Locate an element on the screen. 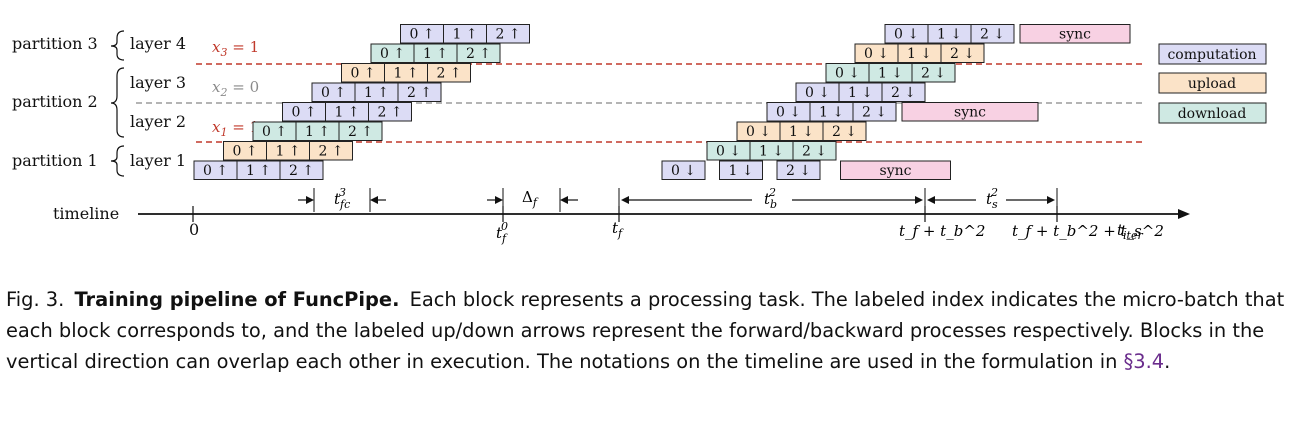 The image size is (1293, 443). sync-block-row7-box is located at coordinates (1075, 34).